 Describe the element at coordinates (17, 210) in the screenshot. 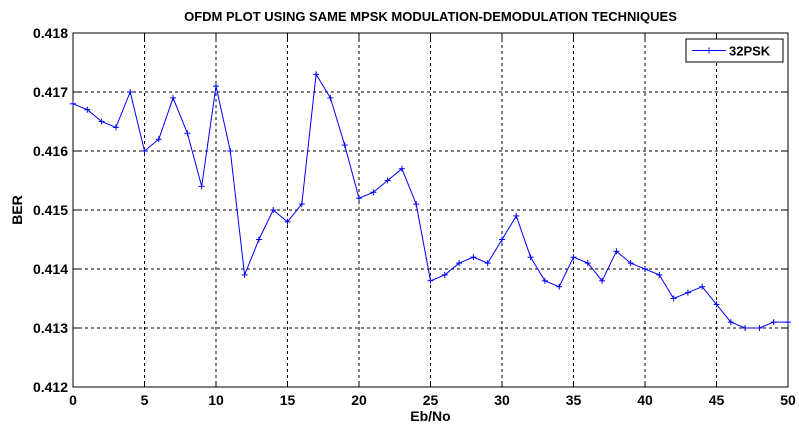

I see `y-axis-title: BER` at that location.